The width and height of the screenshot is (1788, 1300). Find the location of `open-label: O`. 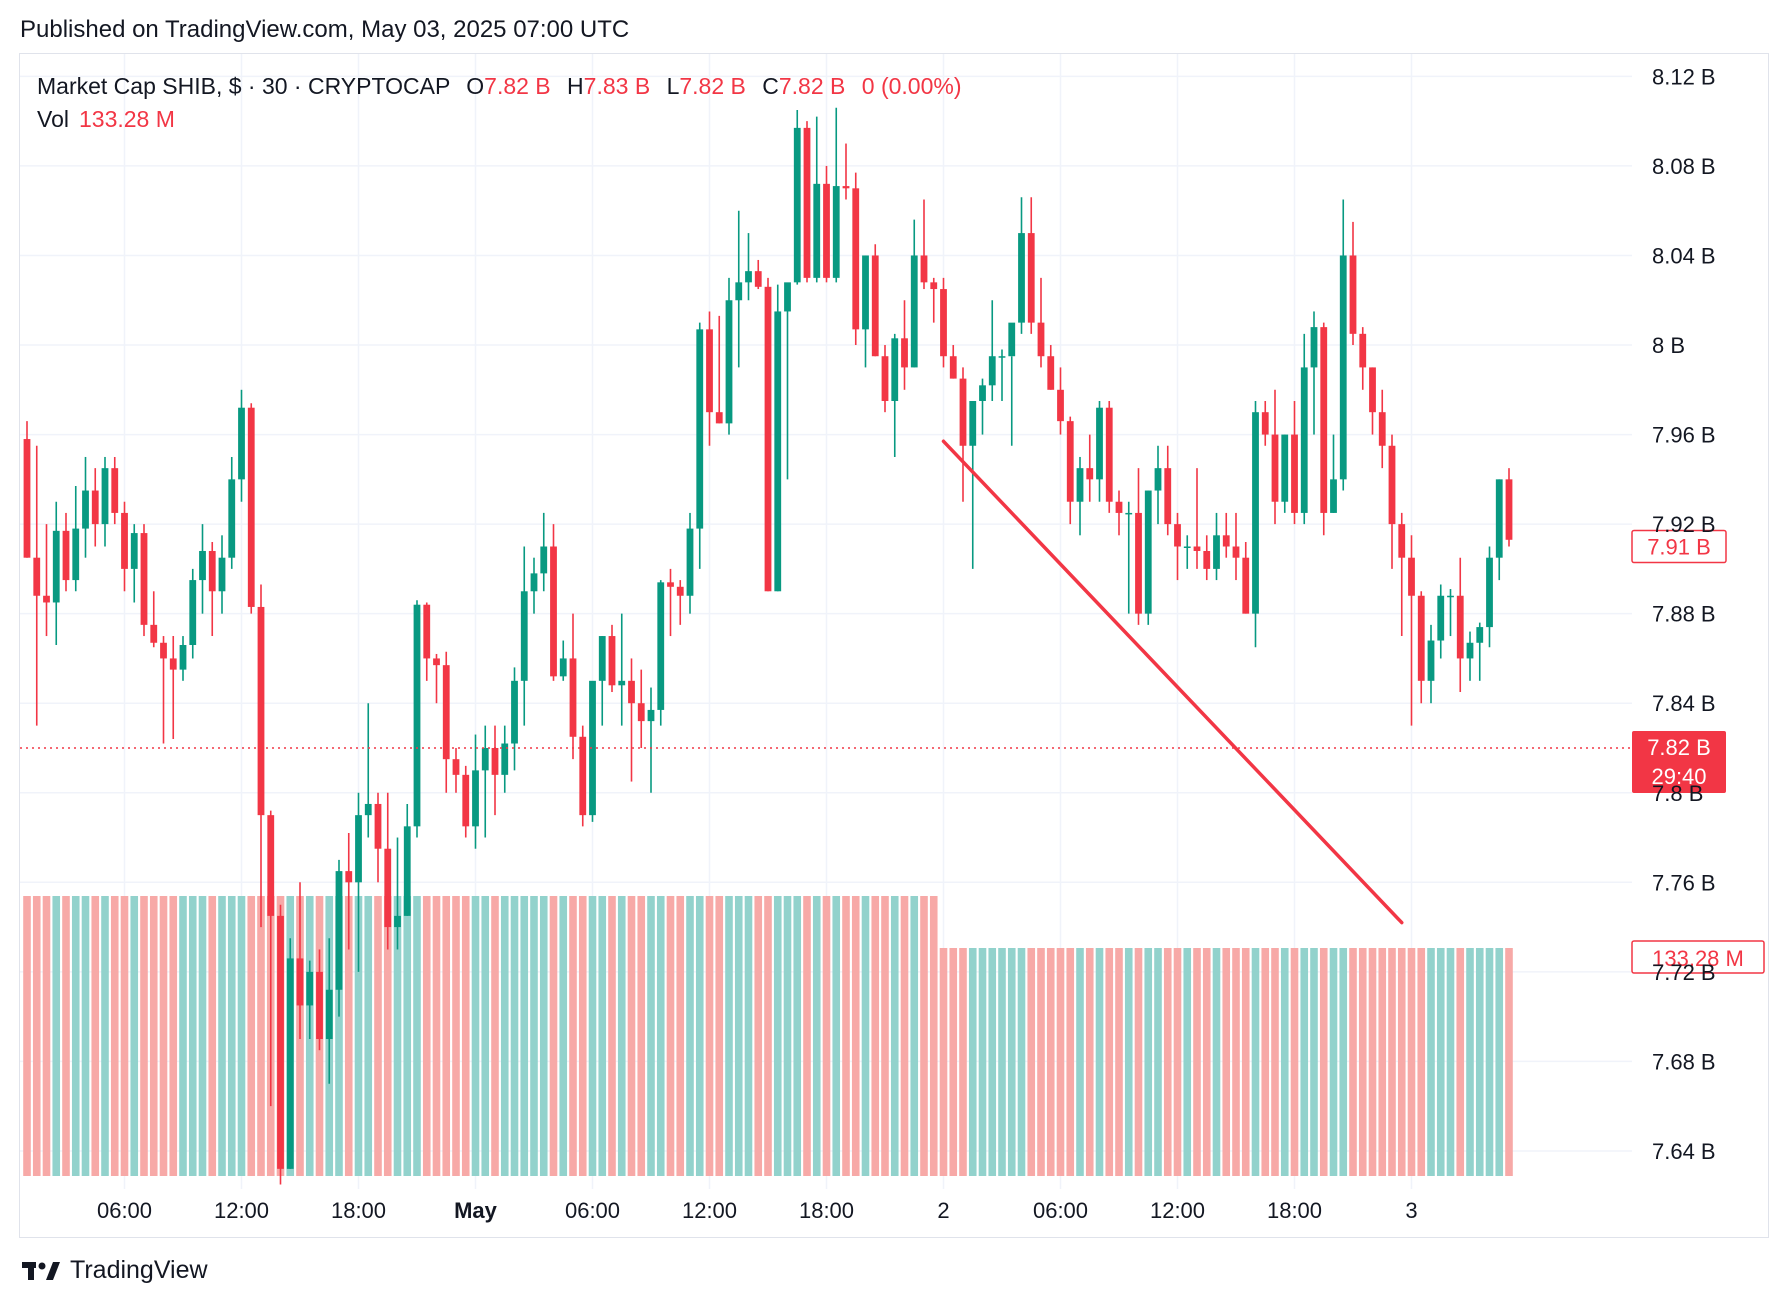

open-label: O is located at coordinates (475, 86).